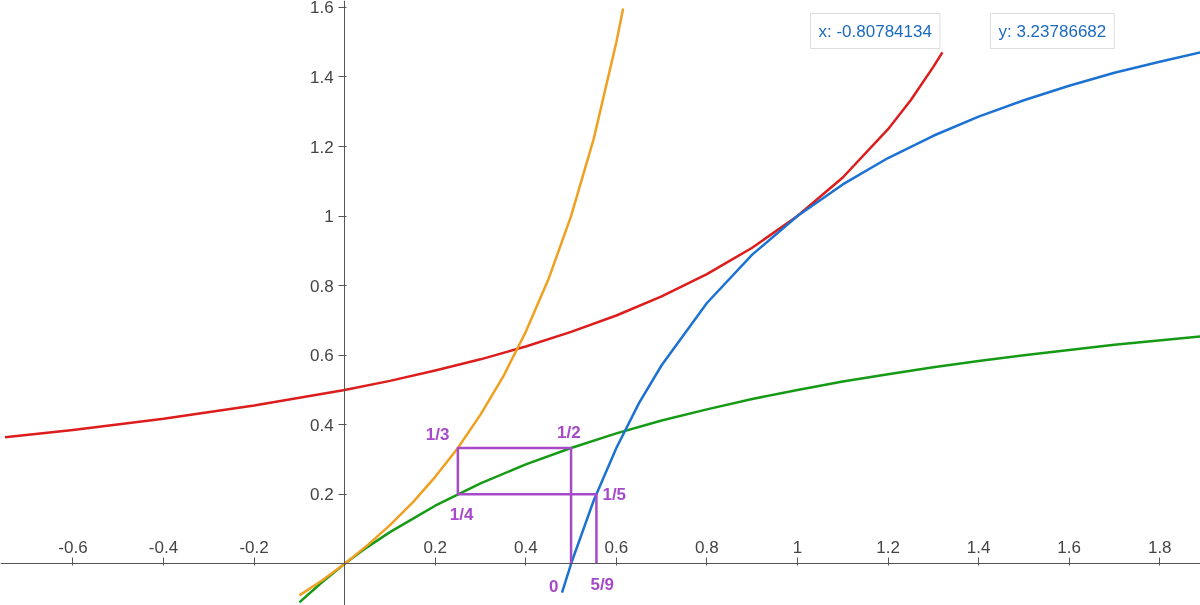  What do you see at coordinates (73, 547) in the screenshot?
I see `x-tick-label: -0.6` at bounding box center [73, 547].